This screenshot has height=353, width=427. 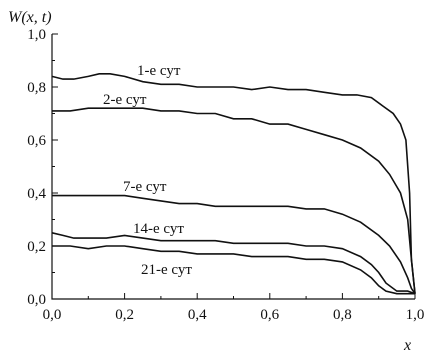 I want to click on y-tick-label: 0,6, so click(x=36, y=141).